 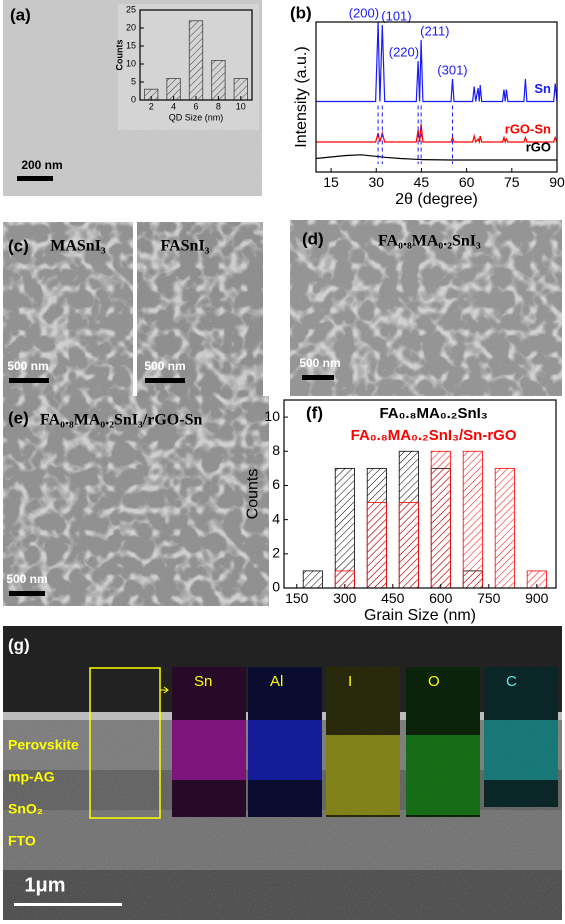 I want to click on panel-label: (b), so click(x=301, y=12).